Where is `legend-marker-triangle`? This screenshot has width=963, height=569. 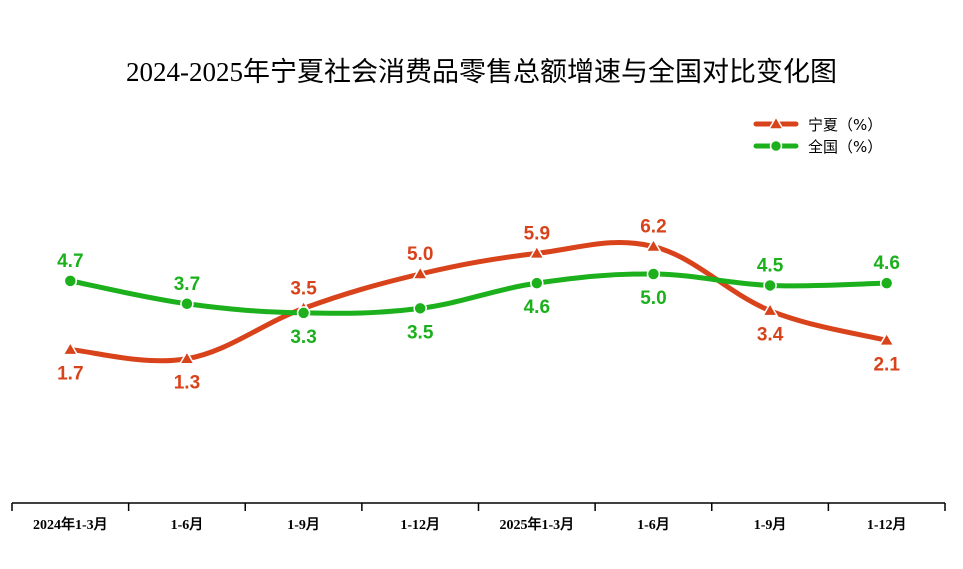 legend-marker-triangle is located at coordinates (776, 122).